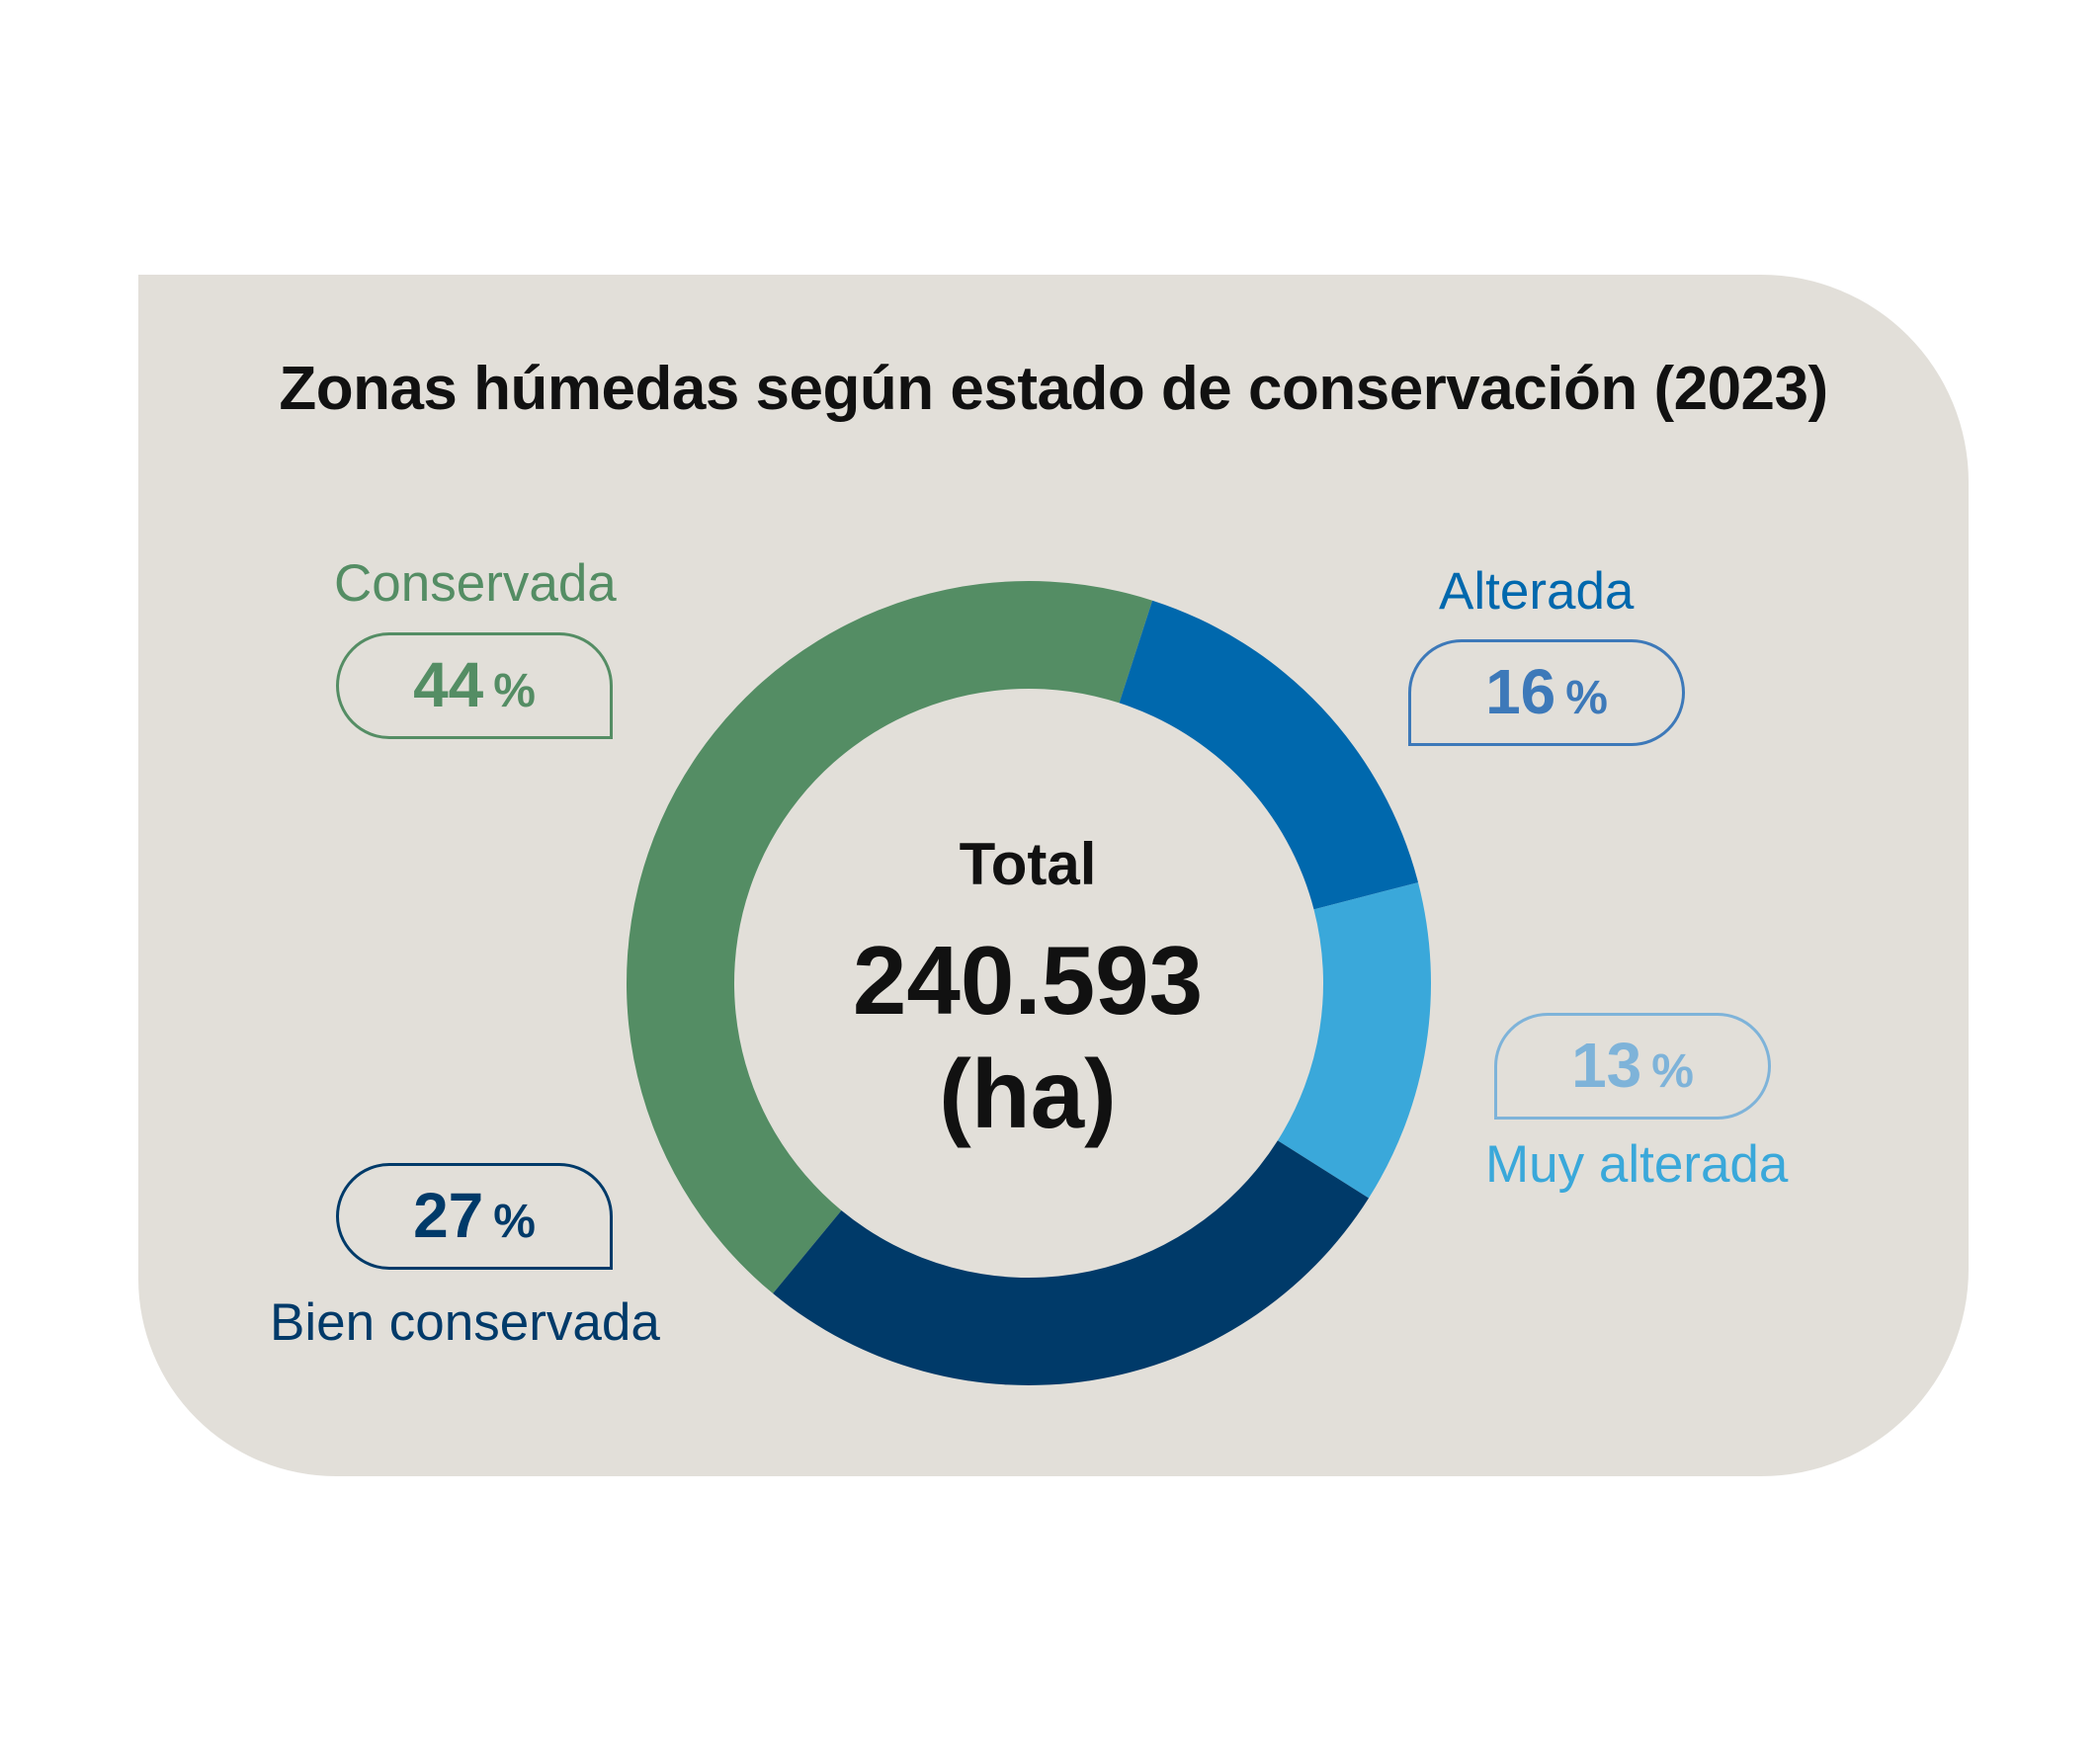 This screenshot has height=1746, width=2100. Describe the element at coordinates (475, 583) in the screenshot. I see `legend-label-conservada: Conservada` at that location.